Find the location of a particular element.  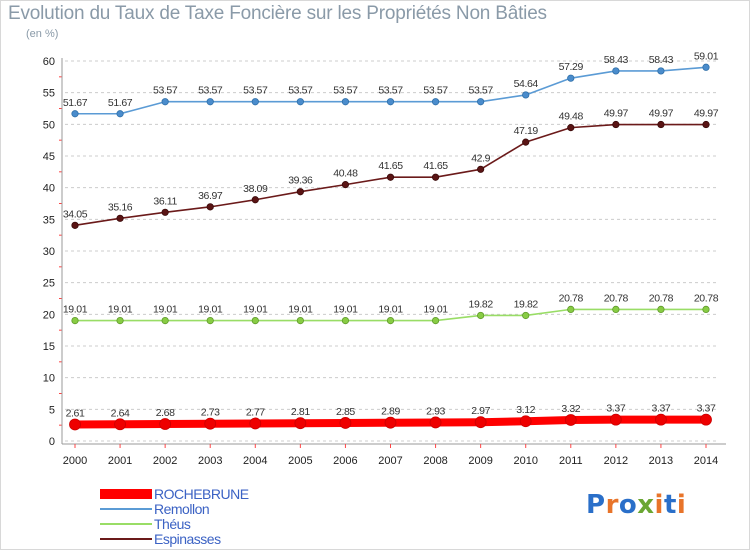

x-tick-label: 2004 is located at coordinates (255, 461).